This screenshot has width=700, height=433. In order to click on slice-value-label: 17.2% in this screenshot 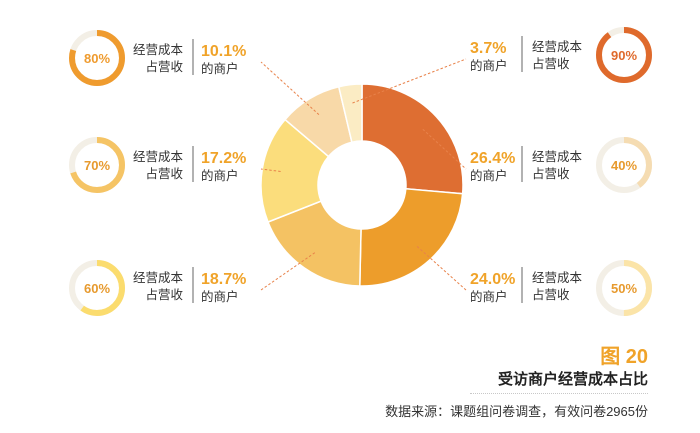, I will do `click(223, 158)`.